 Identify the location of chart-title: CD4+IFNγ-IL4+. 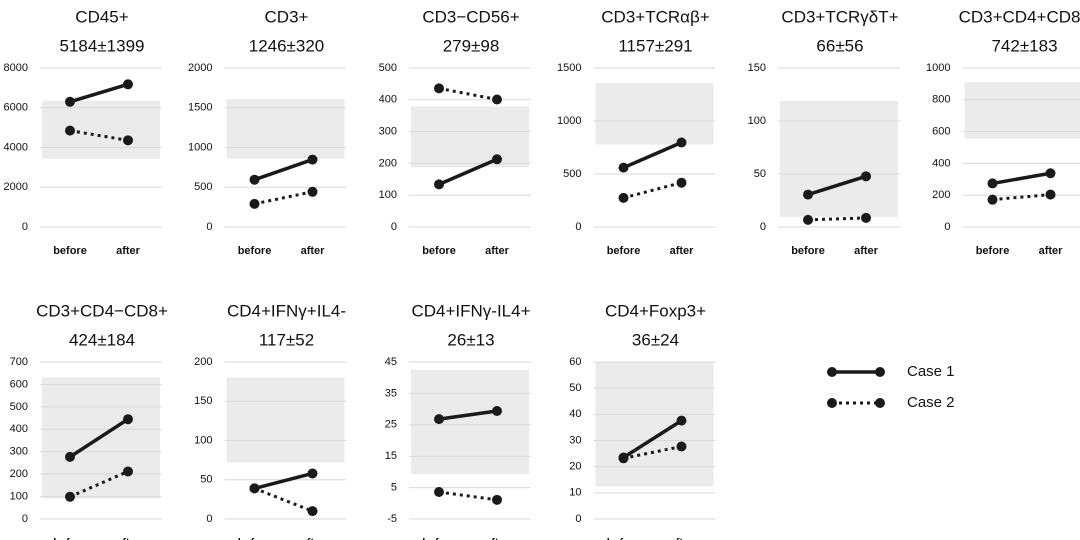
(470, 310).